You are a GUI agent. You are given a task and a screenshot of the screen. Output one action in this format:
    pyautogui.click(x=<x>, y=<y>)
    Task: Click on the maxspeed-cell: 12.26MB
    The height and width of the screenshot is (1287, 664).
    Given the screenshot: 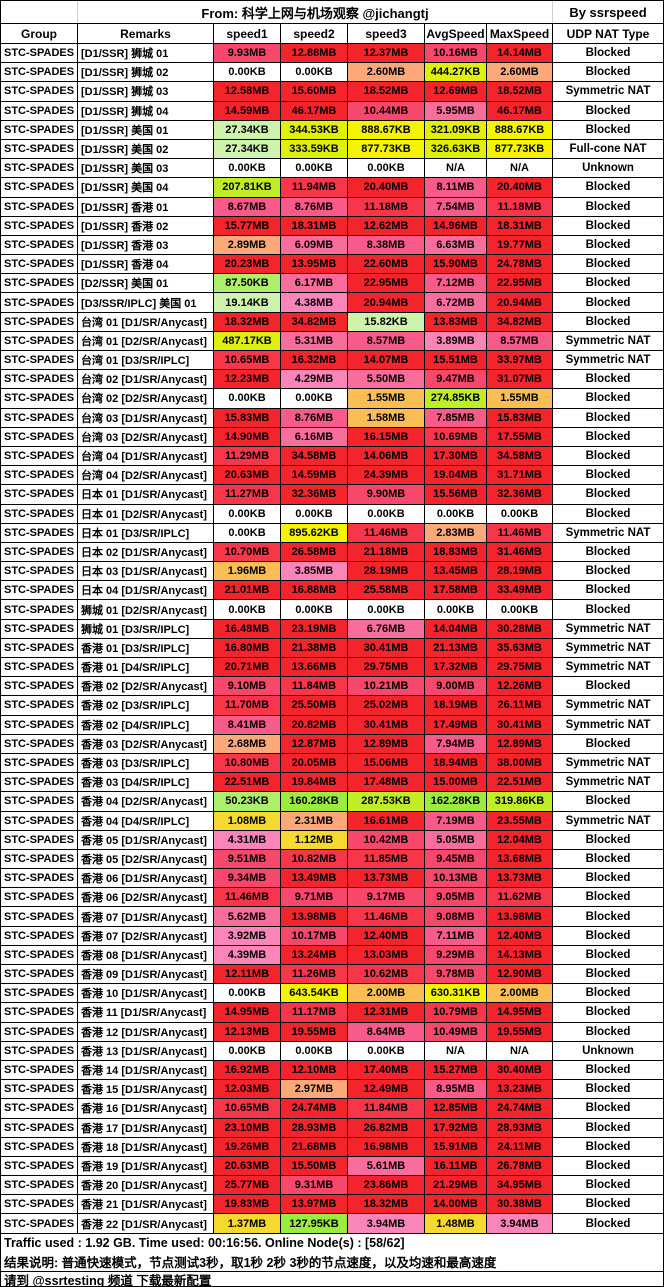 What is the action you would take?
    pyautogui.click(x=520, y=686)
    